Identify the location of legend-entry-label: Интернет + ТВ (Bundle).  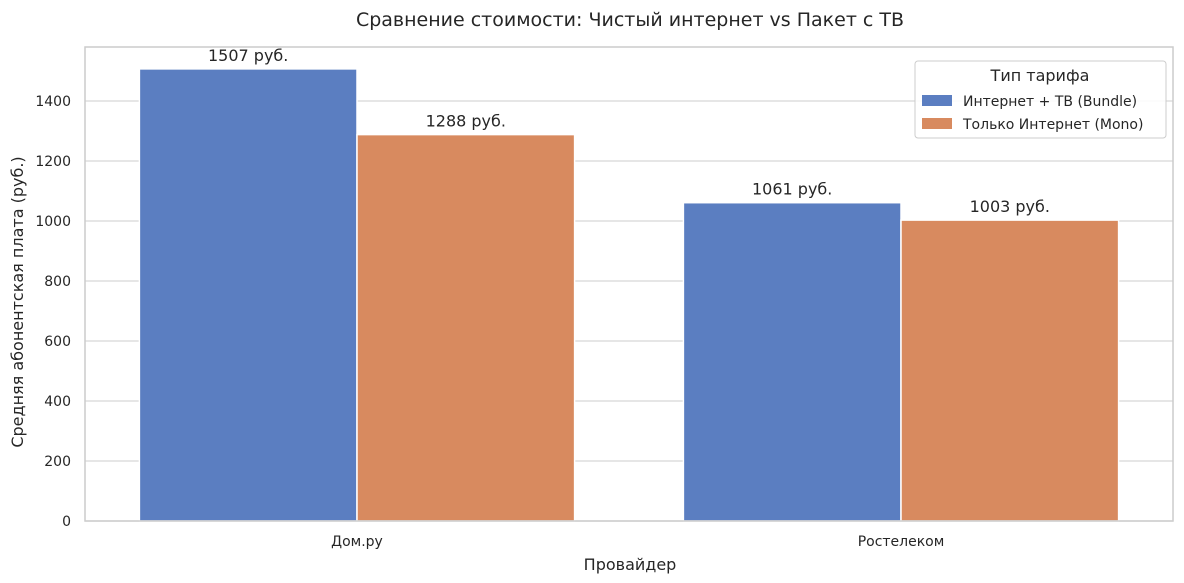
(1050, 102).